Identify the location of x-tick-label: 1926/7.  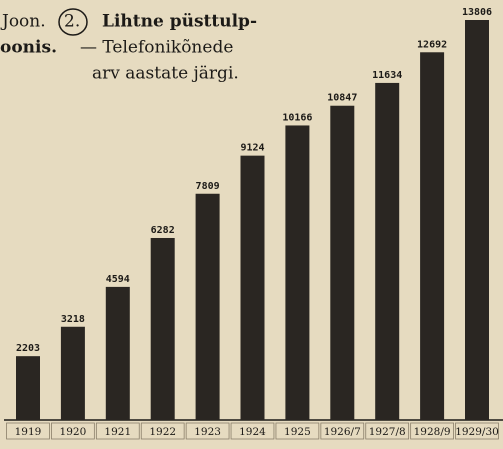
(342, 432).